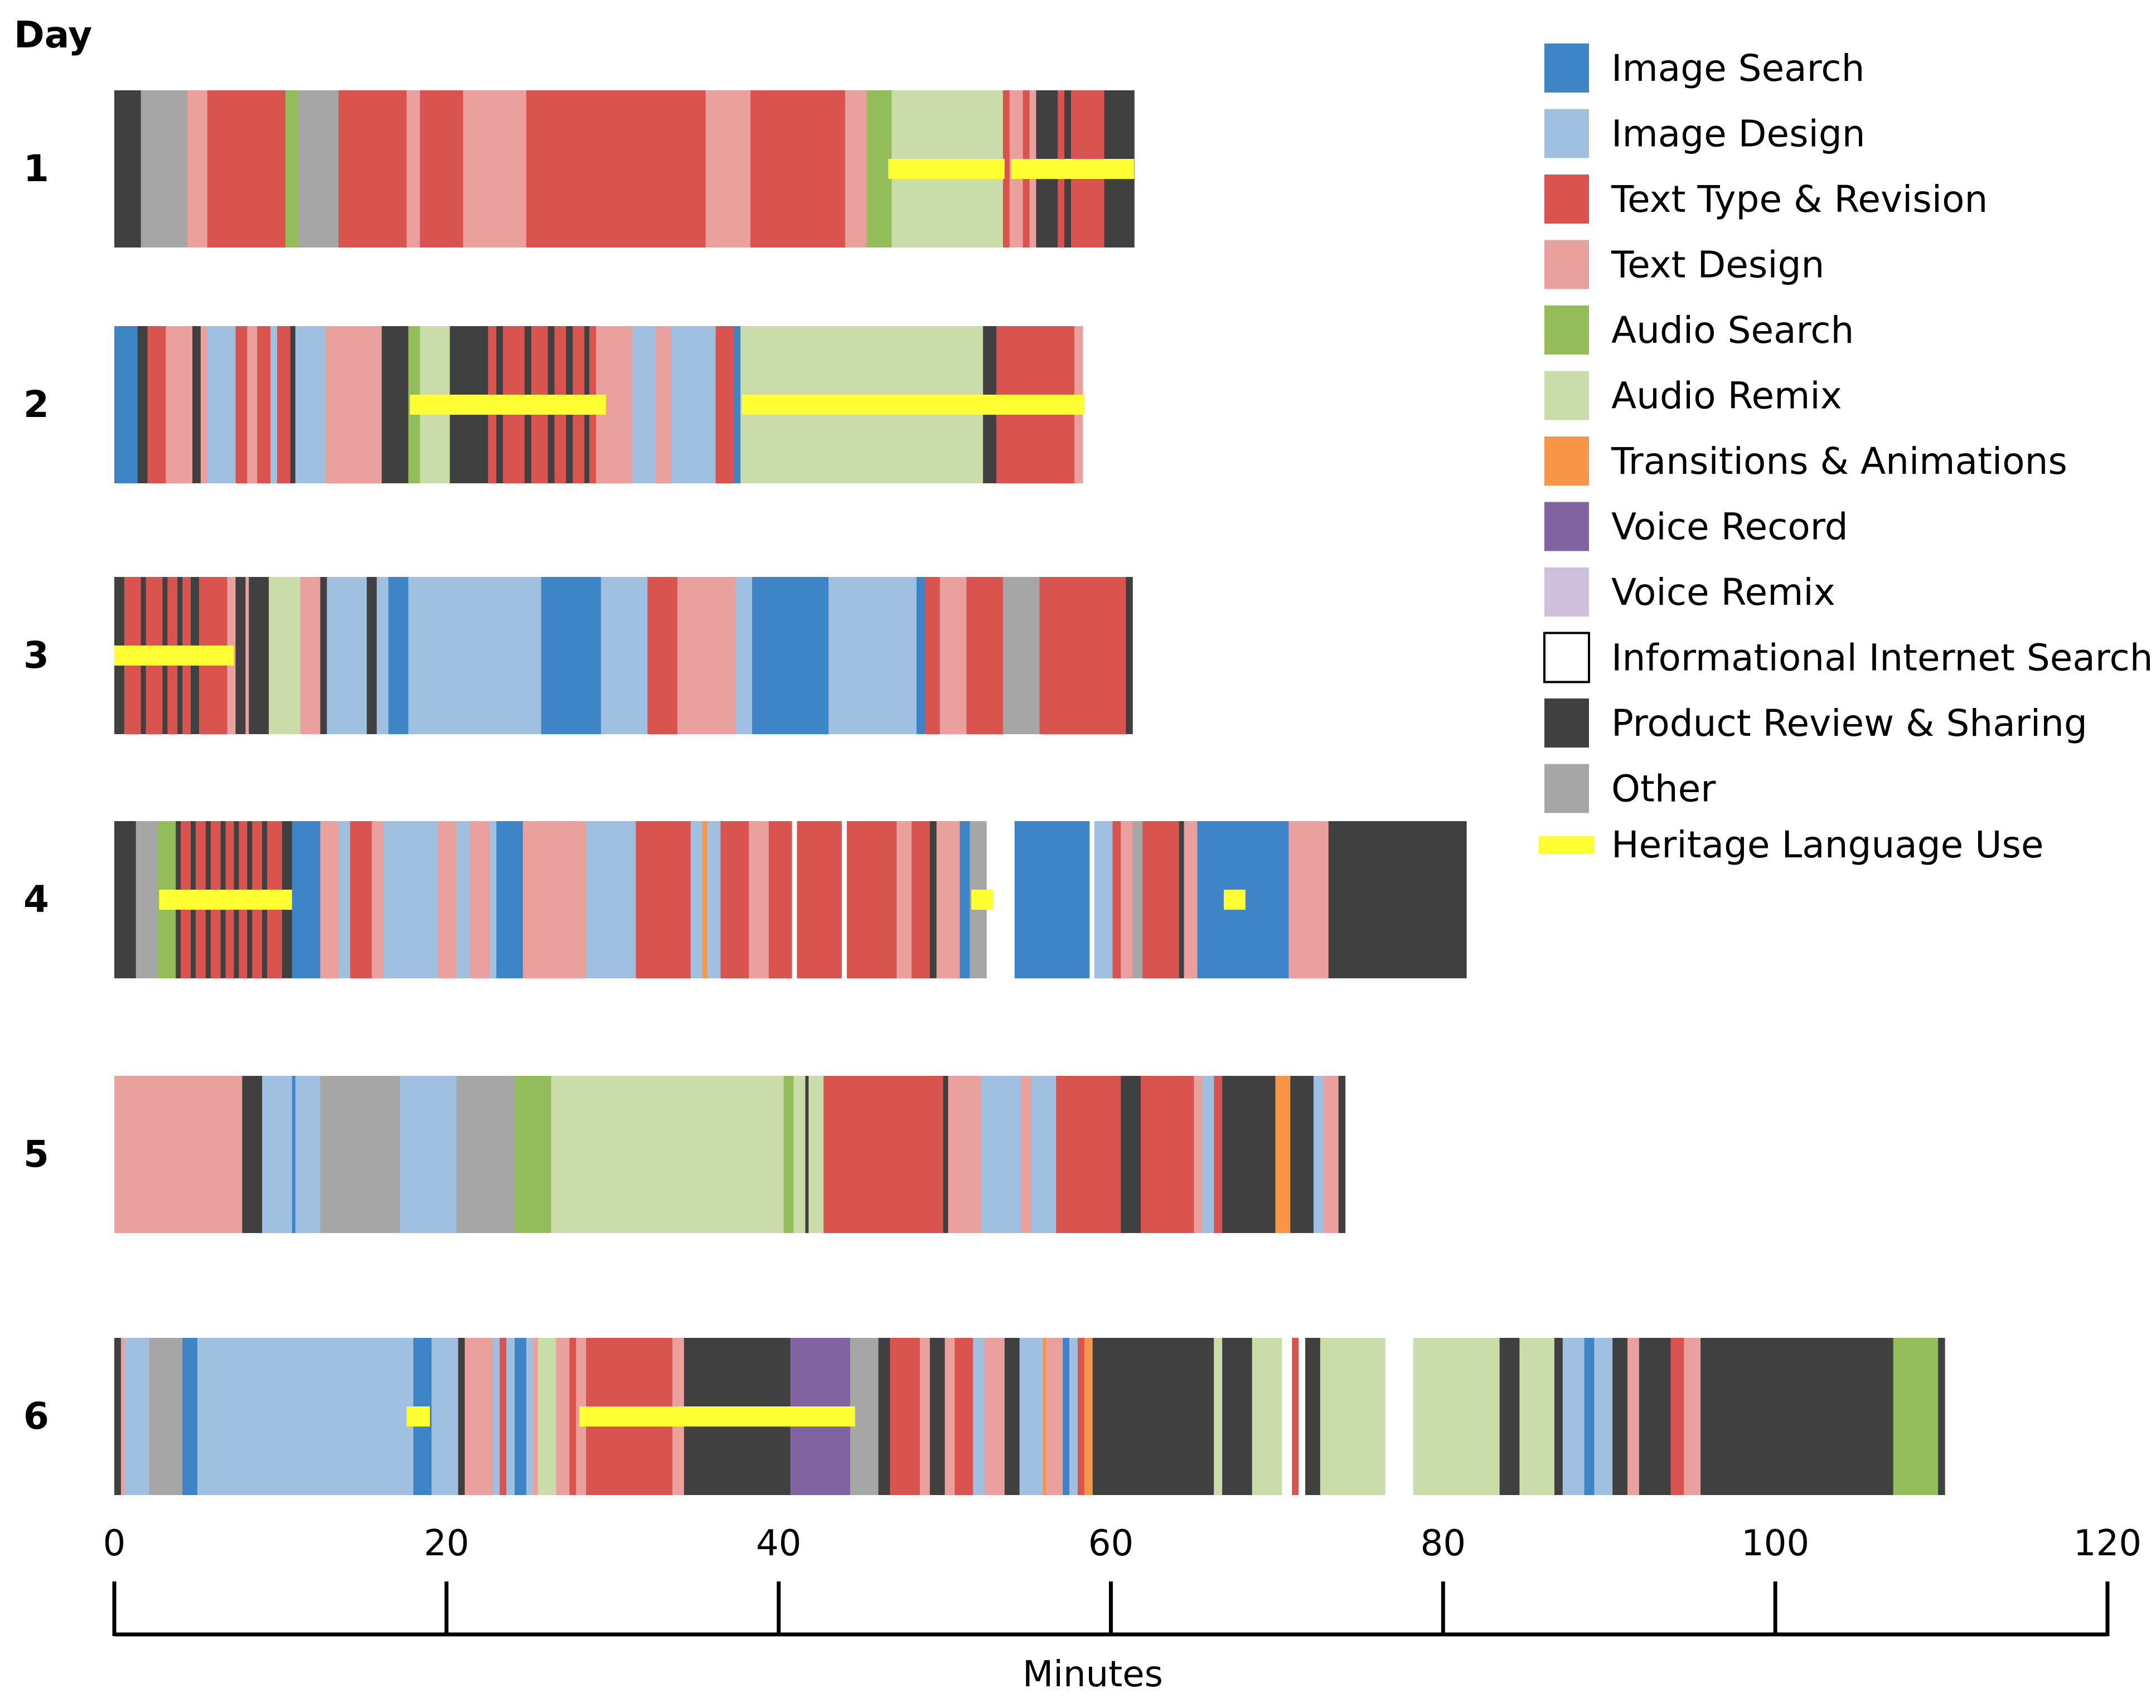  What do you see at coordinates (1705, 133) in the screenshot?
I see `legend-item: Image Design` at bounding box center [1705, 133].